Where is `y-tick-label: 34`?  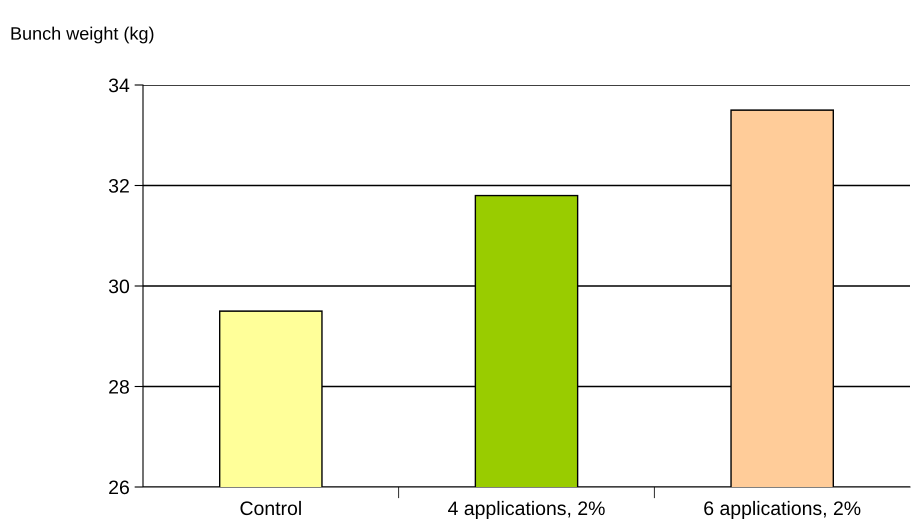 y-tick-label: 34 is located at coordinates (119, 85).